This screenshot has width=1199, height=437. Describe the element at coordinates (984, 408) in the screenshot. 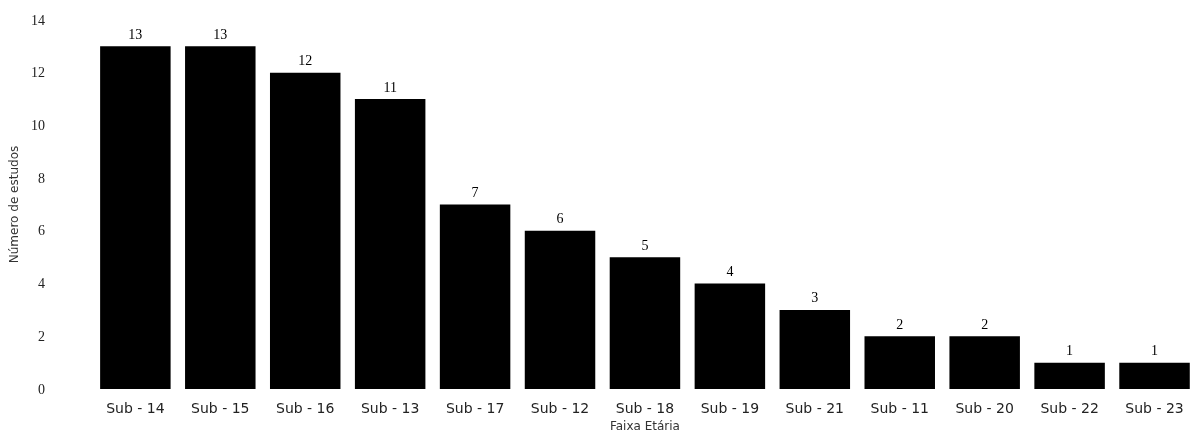

I see `x-tick-label: Sub - 20` at that location.